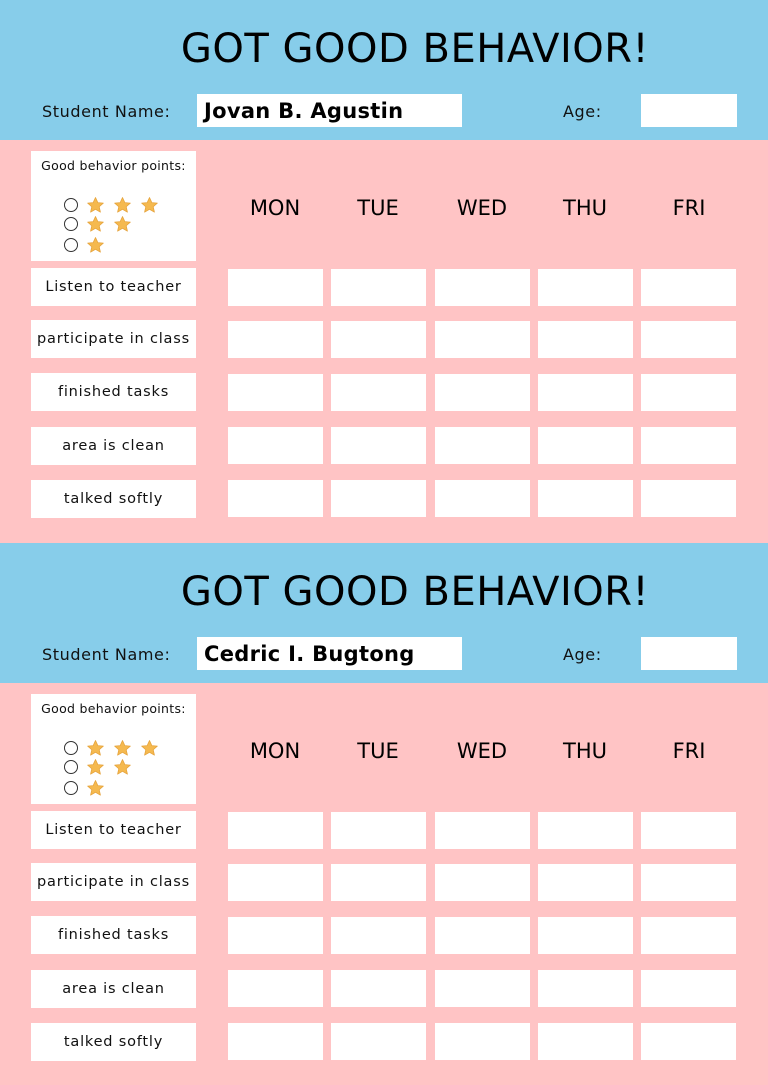 The image size is (768, 1085). What do you see at coordinates (113, 339) in the screenshot?
I see `behavior-label-participate: participate in class` at bounding box center [113, 339].